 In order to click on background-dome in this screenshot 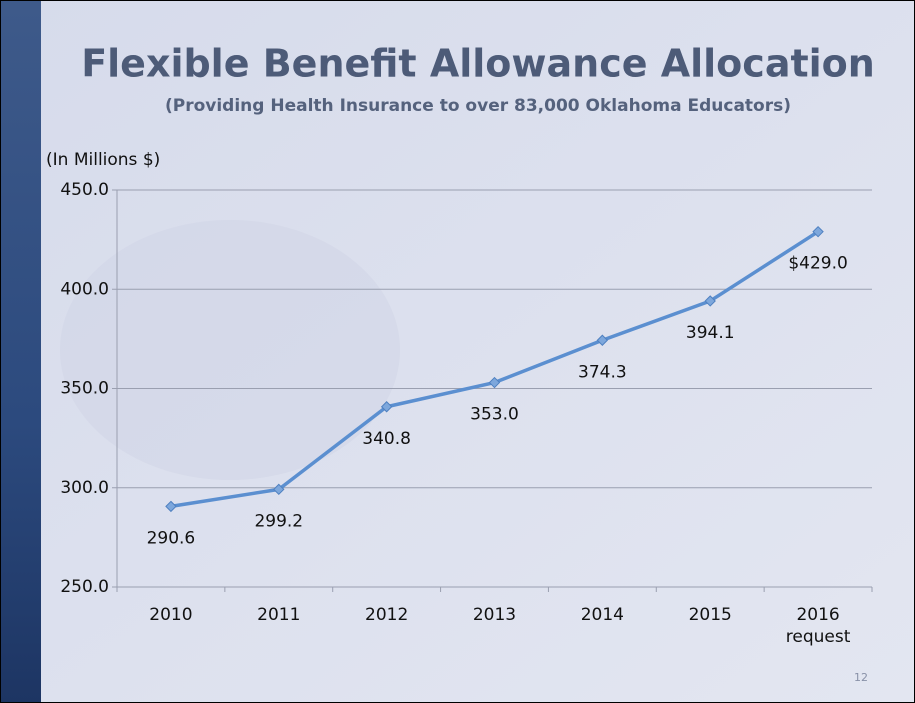, I will do `click(230, 350)`.